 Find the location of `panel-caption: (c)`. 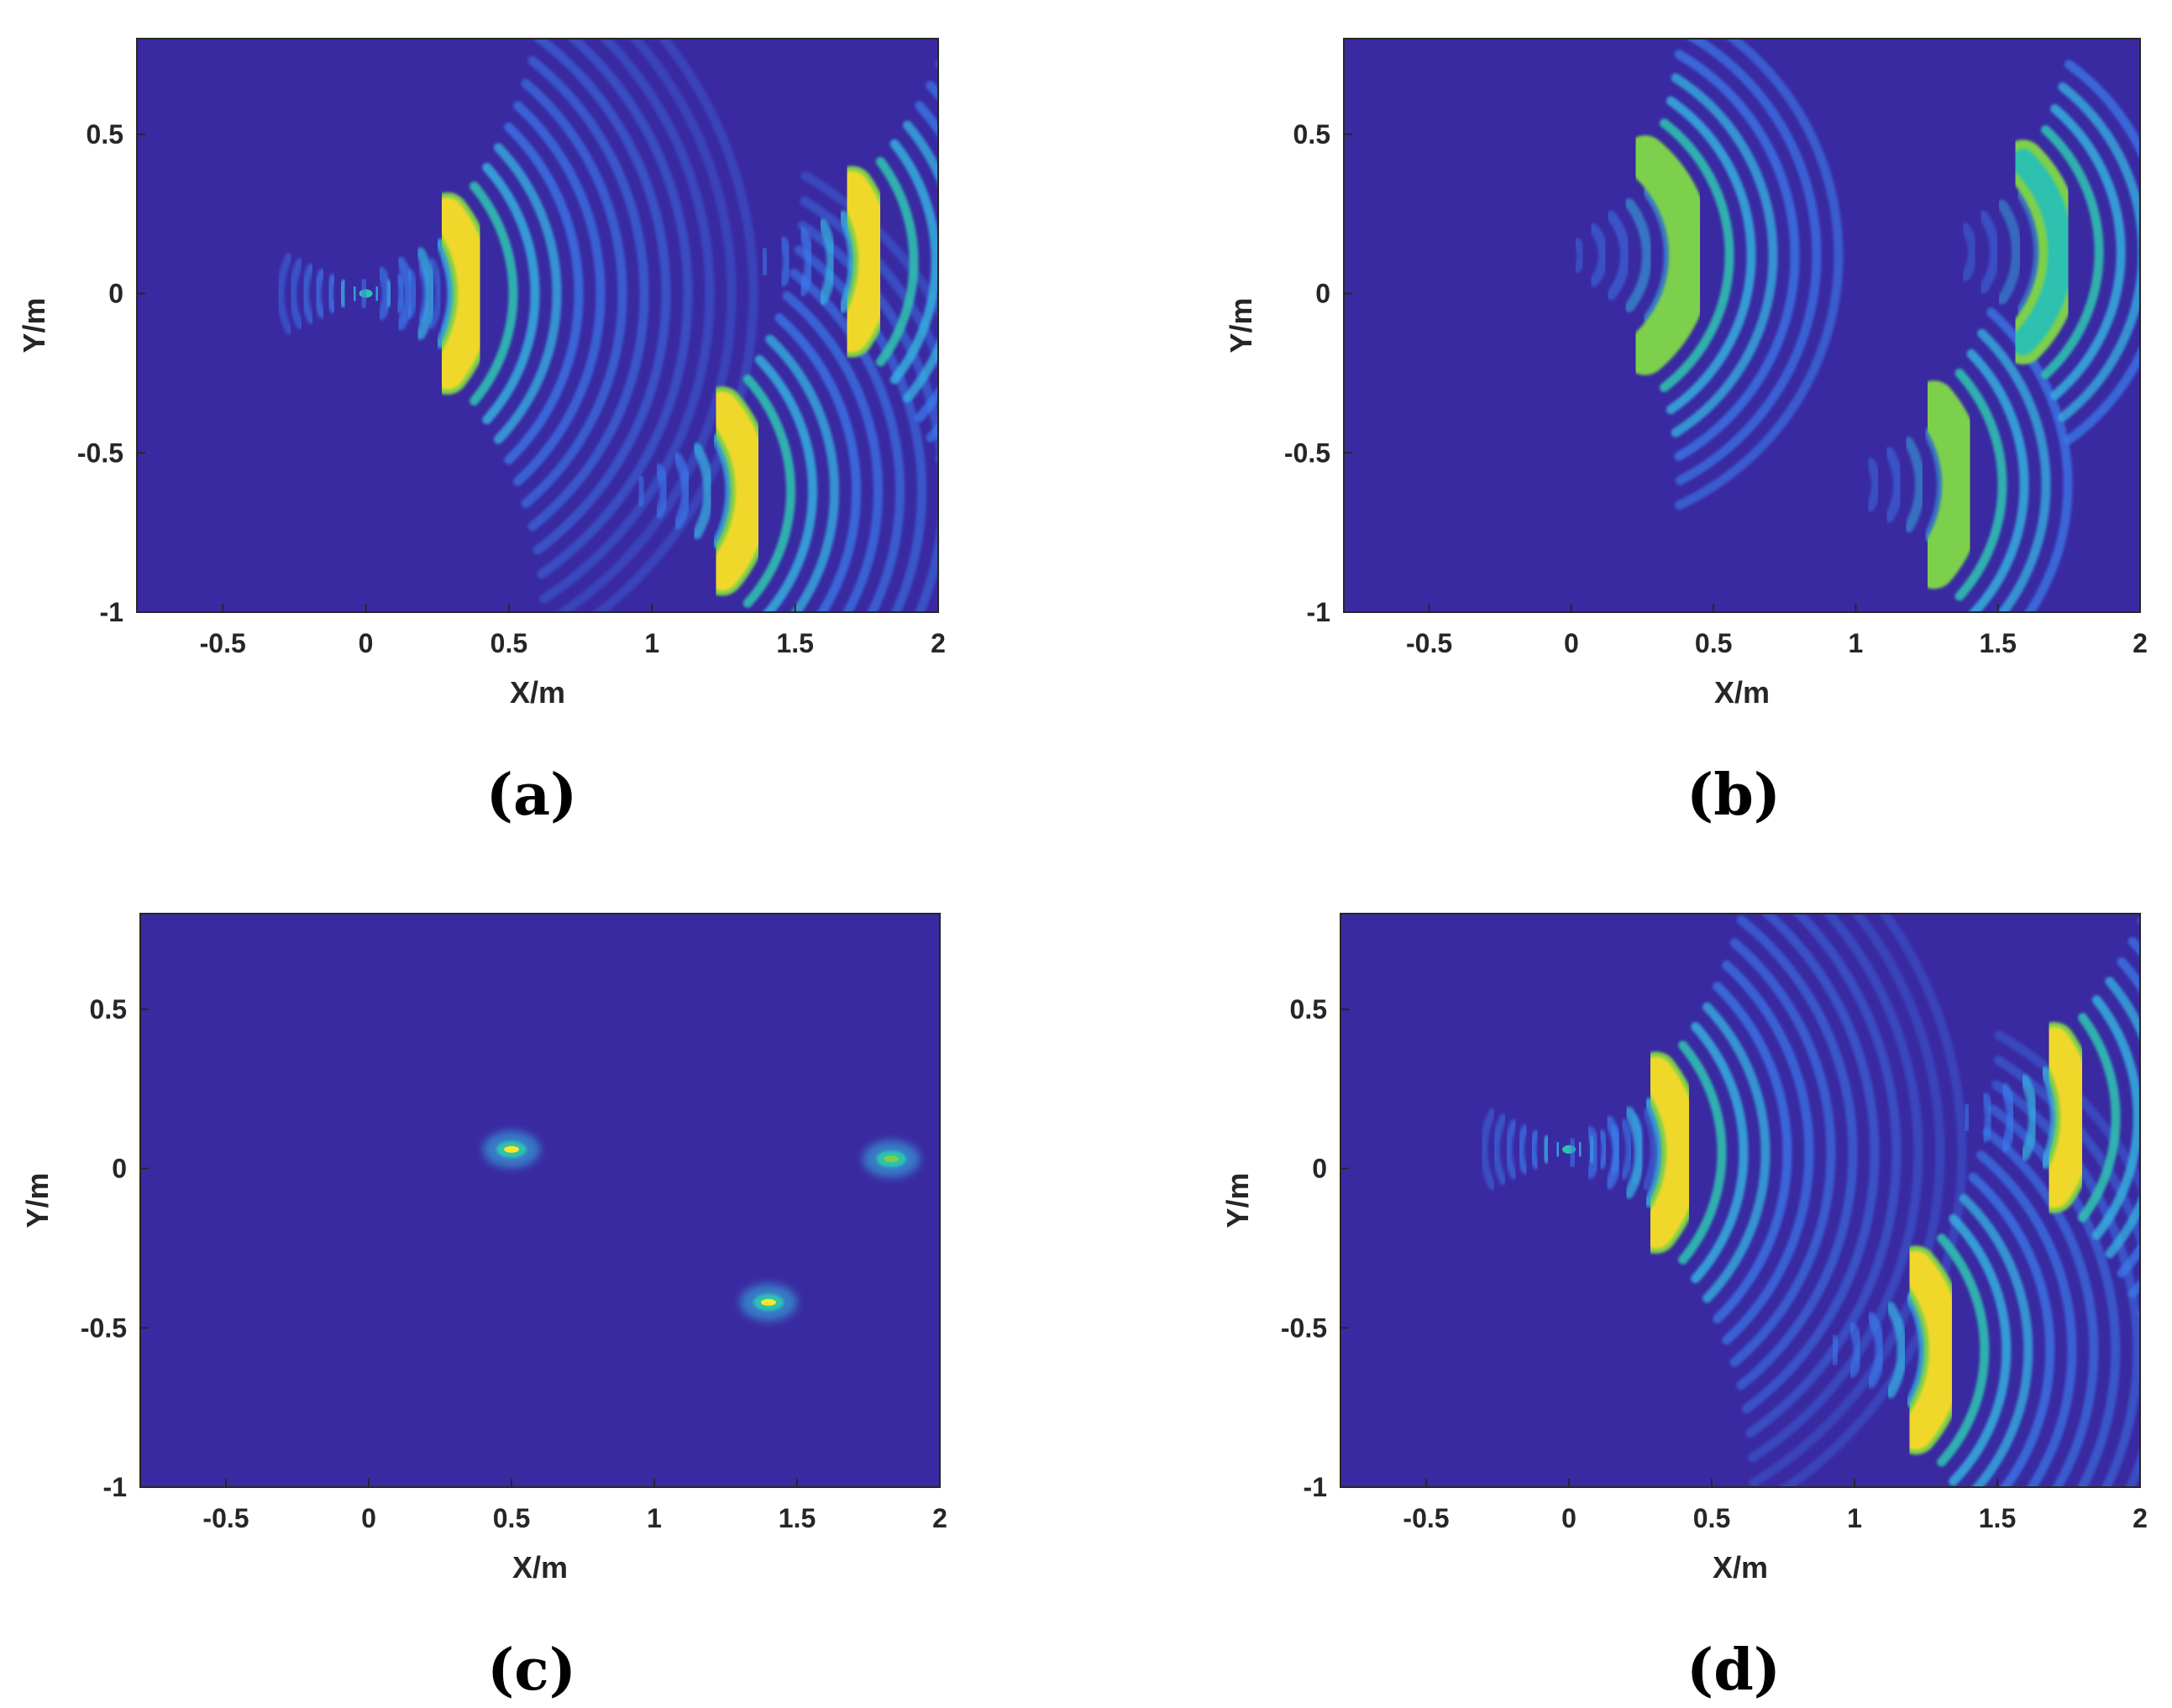

panel-caption: (c) is located at coordinates (531, 1671).